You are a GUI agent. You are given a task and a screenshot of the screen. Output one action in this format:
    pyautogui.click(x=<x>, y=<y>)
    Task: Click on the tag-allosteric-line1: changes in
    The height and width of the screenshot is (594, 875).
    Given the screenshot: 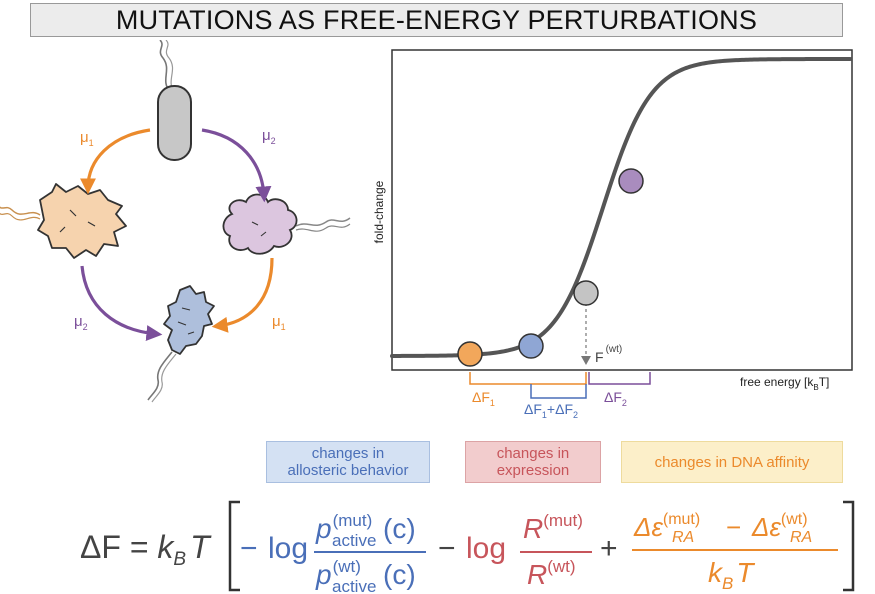 What is the action you would take?
    pyautogui.click(x=348, y=453)
    